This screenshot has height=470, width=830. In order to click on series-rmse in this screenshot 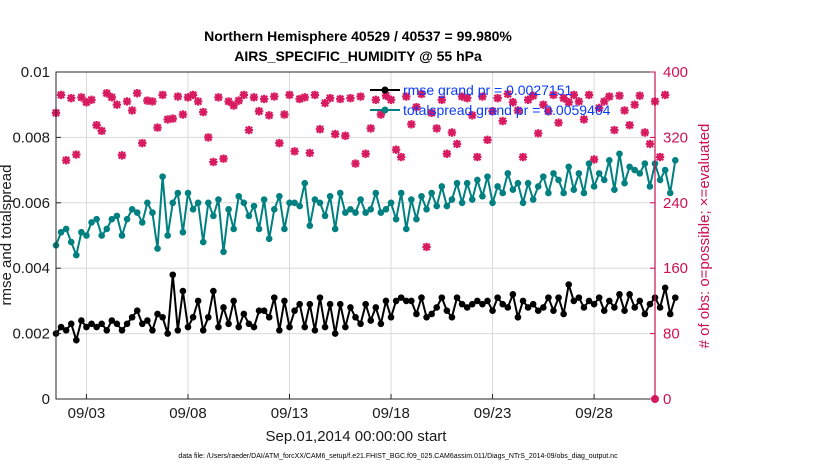, I will do `click(365, 307)`.